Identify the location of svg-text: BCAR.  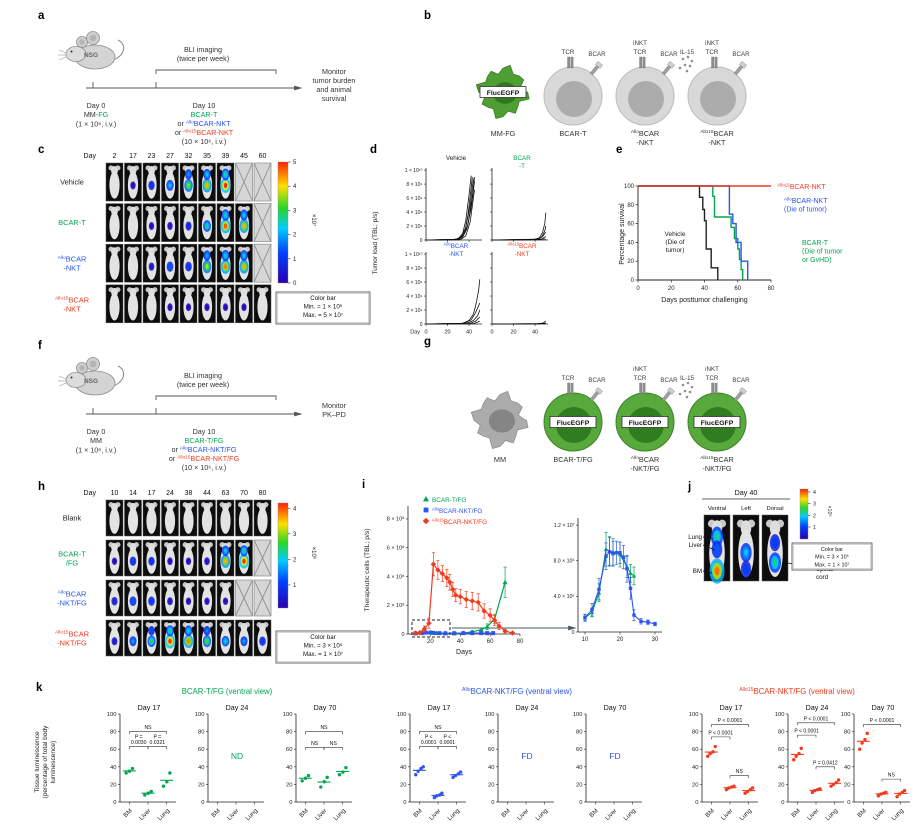
(741, 54).